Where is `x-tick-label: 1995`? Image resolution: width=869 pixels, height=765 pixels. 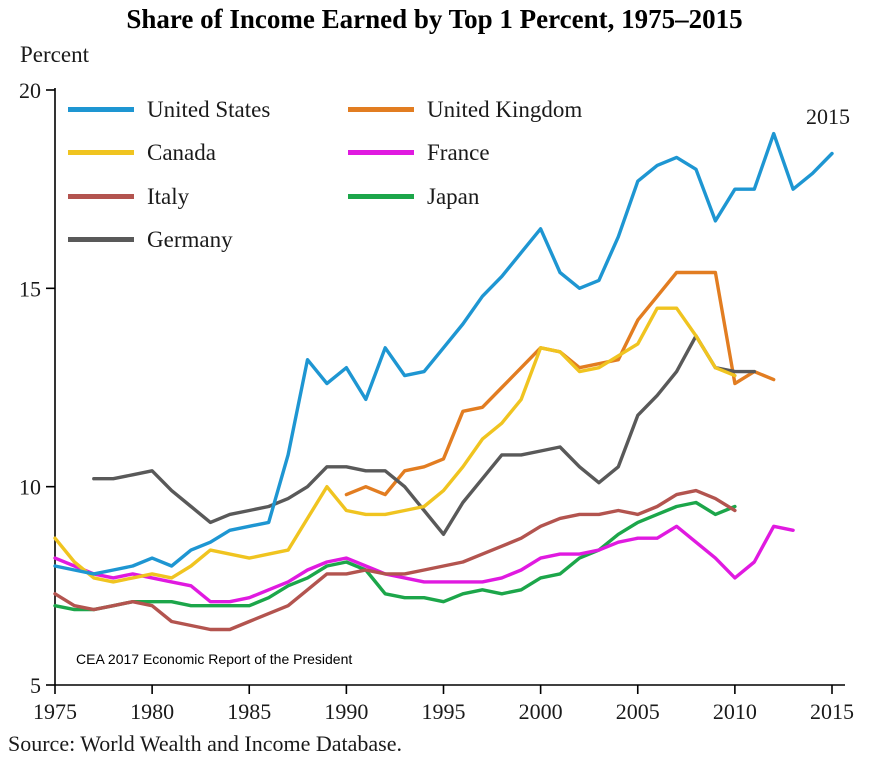 x-tick-label: 1995 is located at coordinates (444, 711).